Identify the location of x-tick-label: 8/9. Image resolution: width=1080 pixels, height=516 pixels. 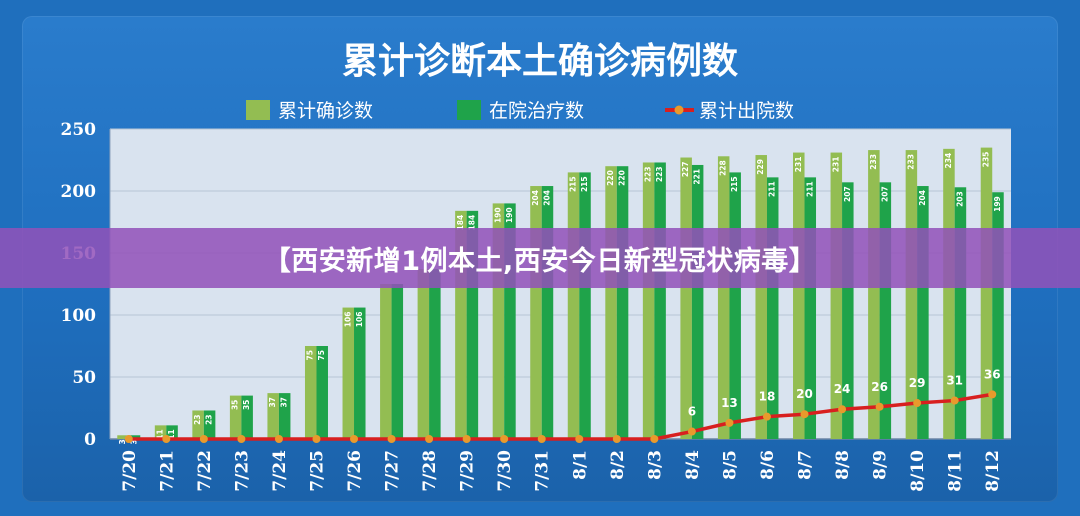
(881, 465).